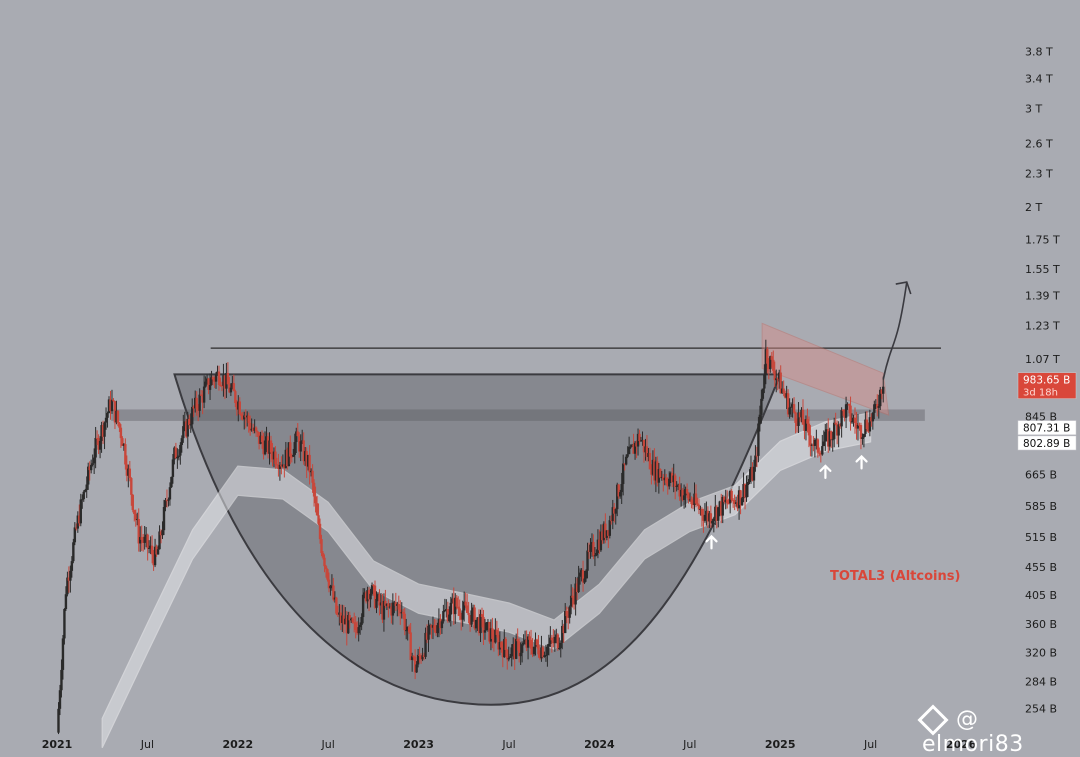  I want to click on x-tick-label: 2022, so click(237, 744).